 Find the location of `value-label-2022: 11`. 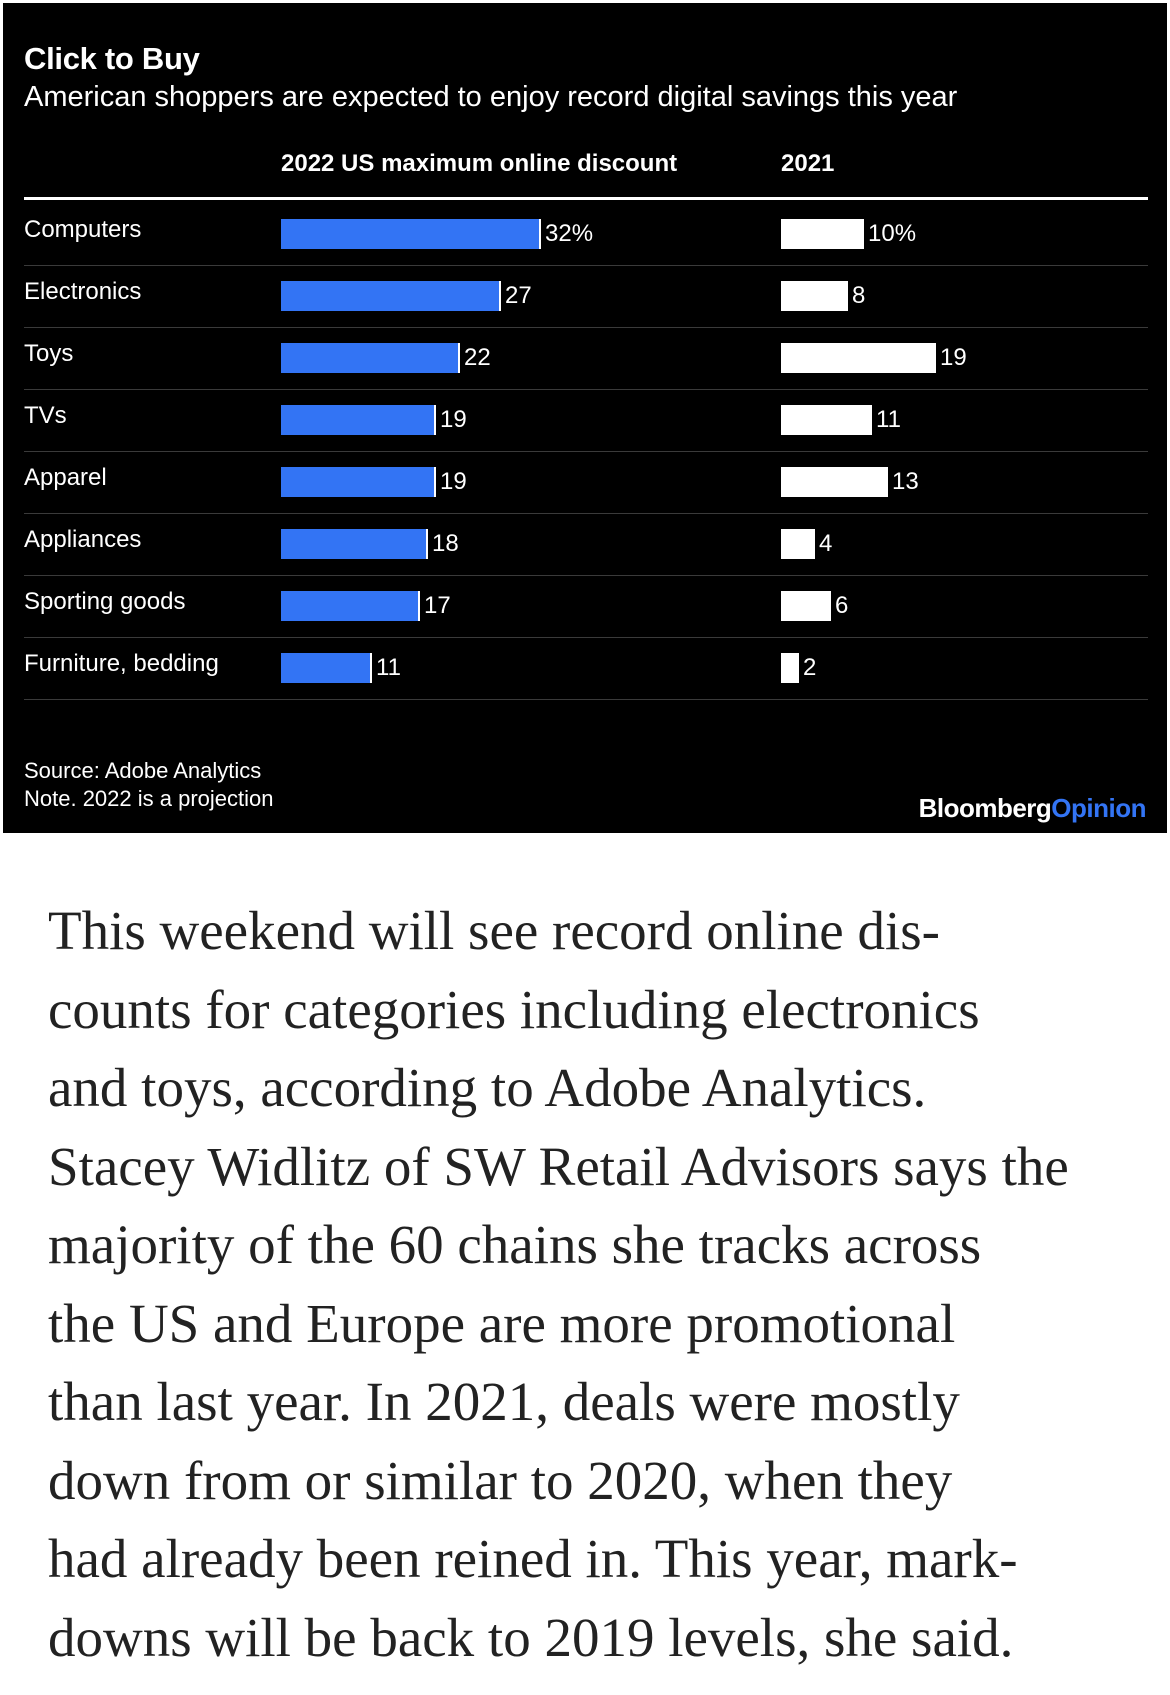

value-label-2022: 11 is located at coordinates (385, 668).